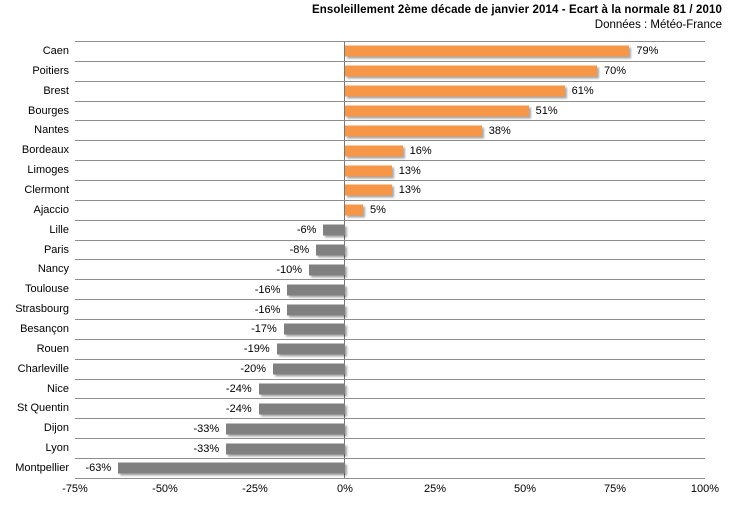 This screenshot has height=505, width=729. What do you see at coordinates (390, 350) in the screenshot?
I see `chart-row: -19%` at bounding box center [390, 350].